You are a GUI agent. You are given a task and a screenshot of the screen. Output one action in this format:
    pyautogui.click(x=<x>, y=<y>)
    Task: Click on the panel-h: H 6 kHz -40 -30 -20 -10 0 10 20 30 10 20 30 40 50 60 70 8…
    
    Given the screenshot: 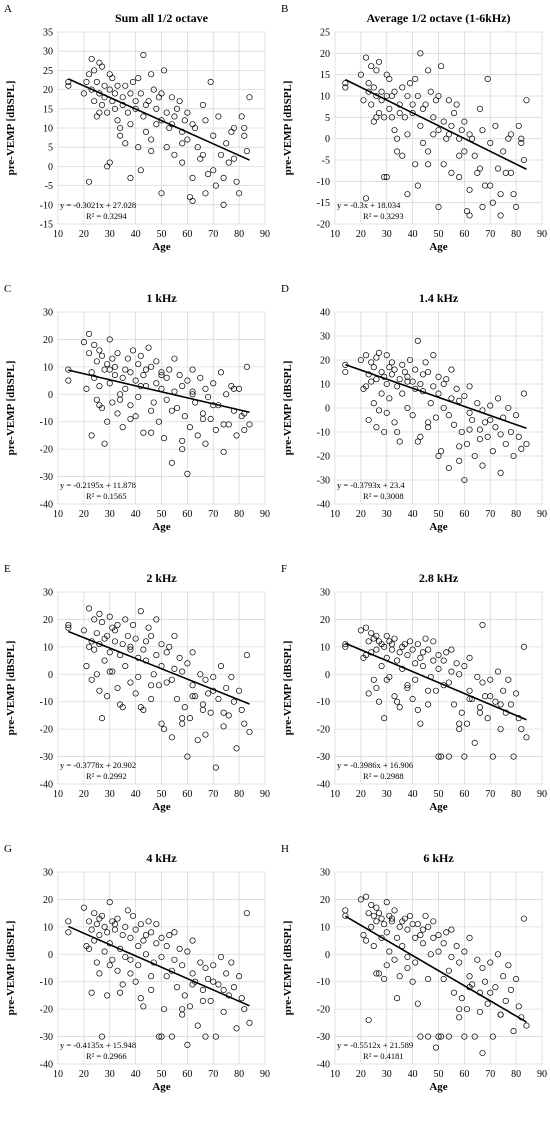 What is the action you would take?
    pyautogui.click(x=414, y=968)
    